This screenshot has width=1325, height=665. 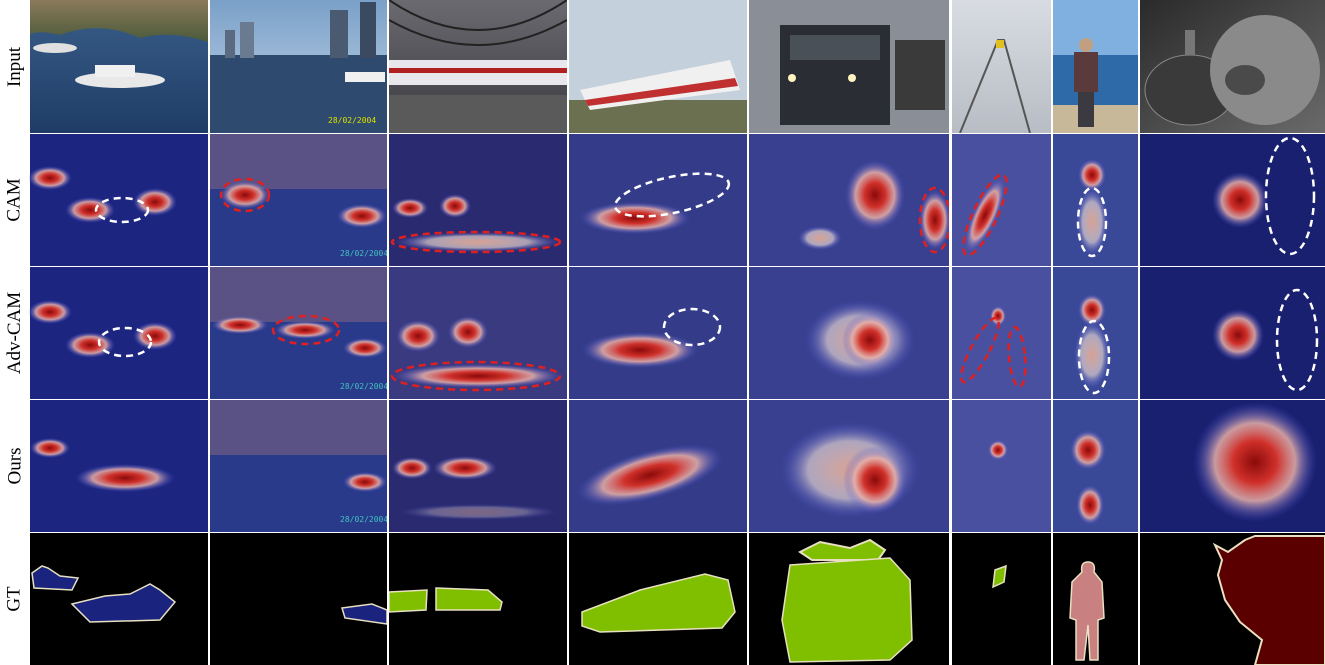 What do you see at coordinates (119, 333) in the screenshot?
I see `adv-cam-yachts` at bounding box center [119, 333].